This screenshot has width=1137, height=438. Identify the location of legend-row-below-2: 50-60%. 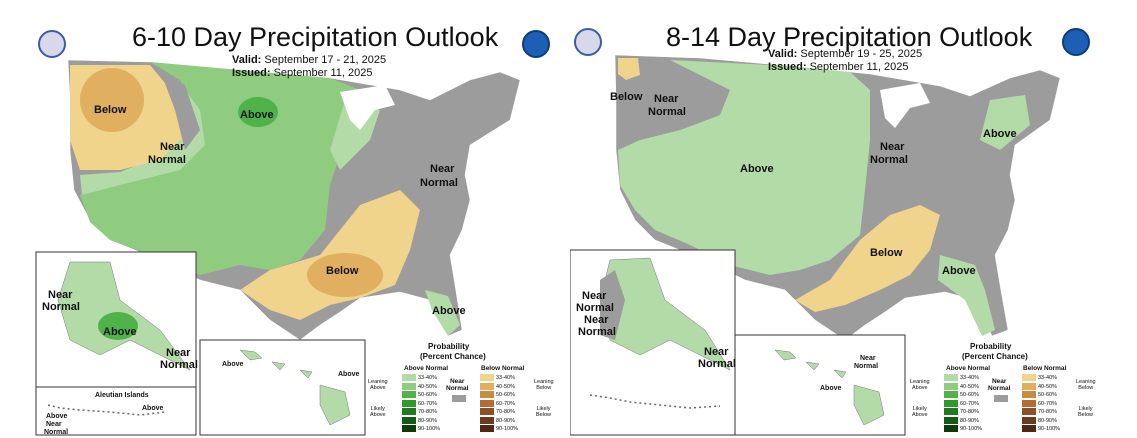
(497, 395).